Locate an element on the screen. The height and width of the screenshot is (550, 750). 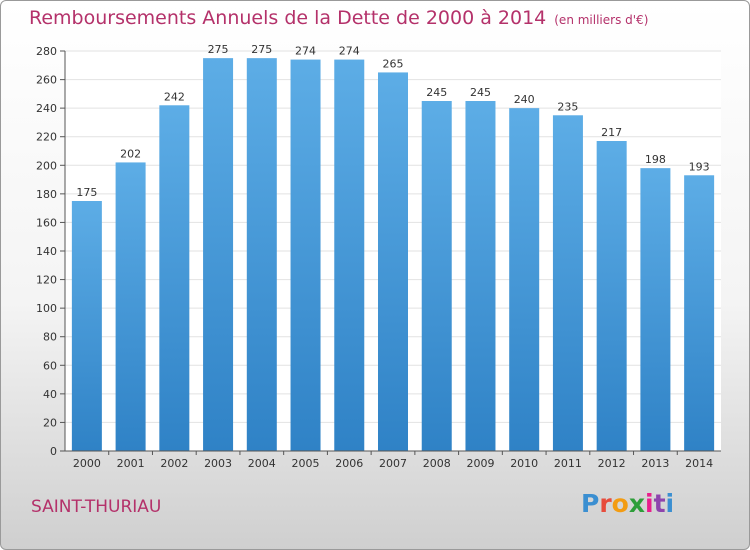
y-tick-label: 220 is located at coordinates (46, 137).